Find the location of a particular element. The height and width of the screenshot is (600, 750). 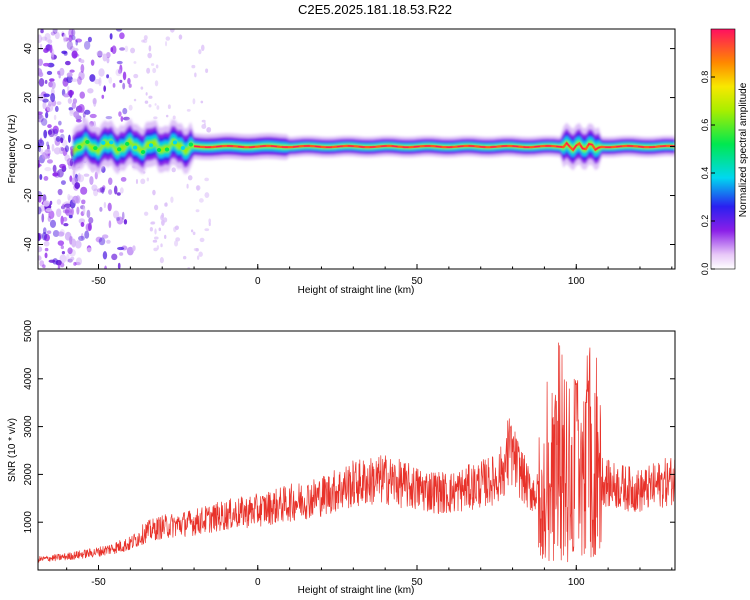

y-tick-label: 5000 is located at coordinates (28, 330).